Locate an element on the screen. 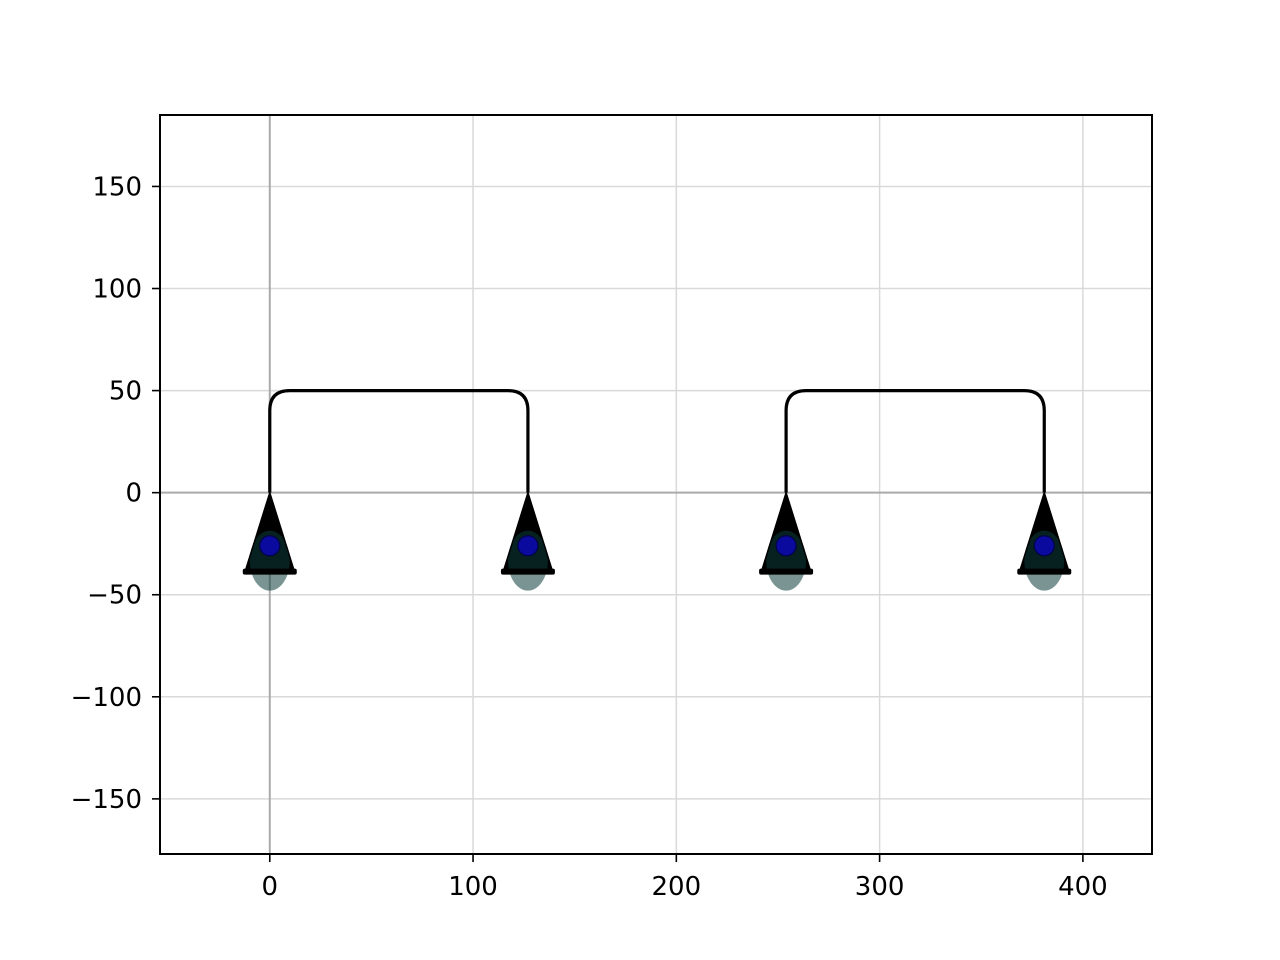  x-tick-label: 400 is located at coordinates (1083, 887).